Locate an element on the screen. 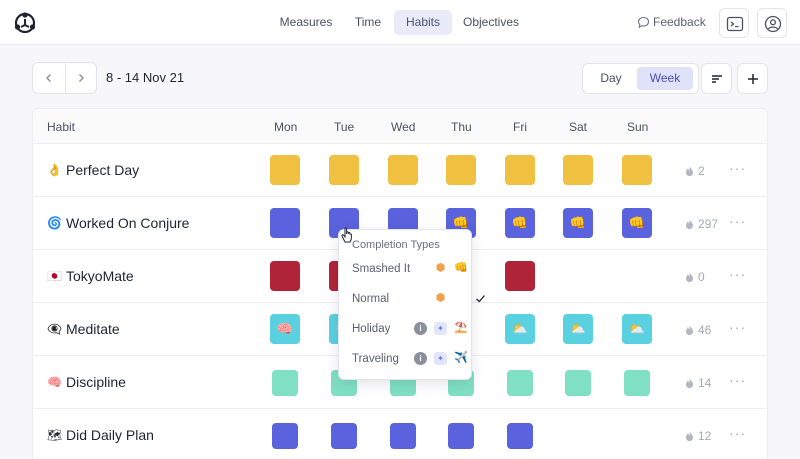  header-thu: Thu is located at coordinates (461, 127).